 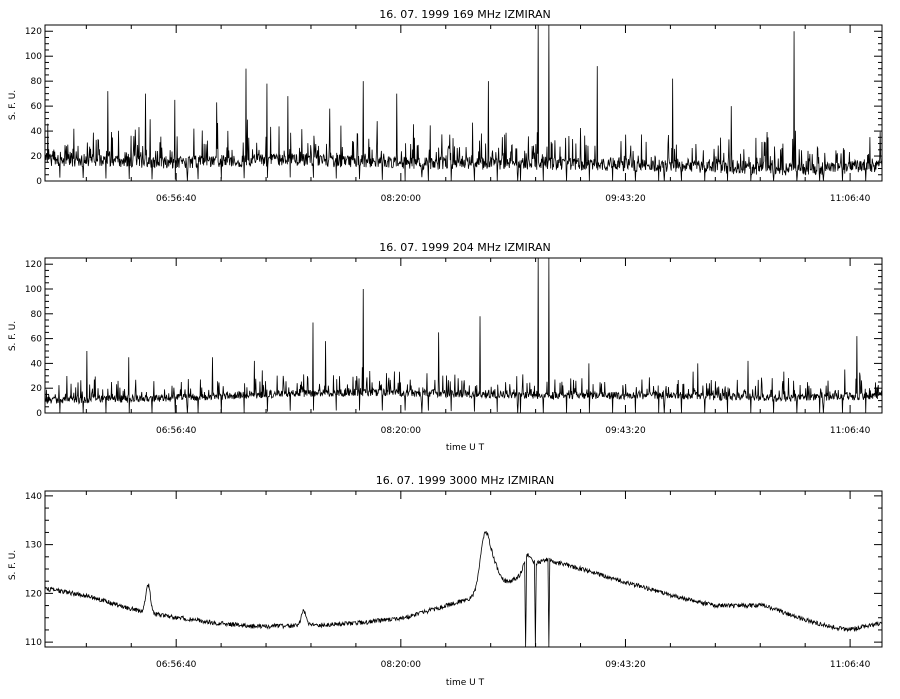 What do you see at coordinates (33, 643) in the screenshot?
I see `y-tick-label: 110` at bounding box center [33, 643].